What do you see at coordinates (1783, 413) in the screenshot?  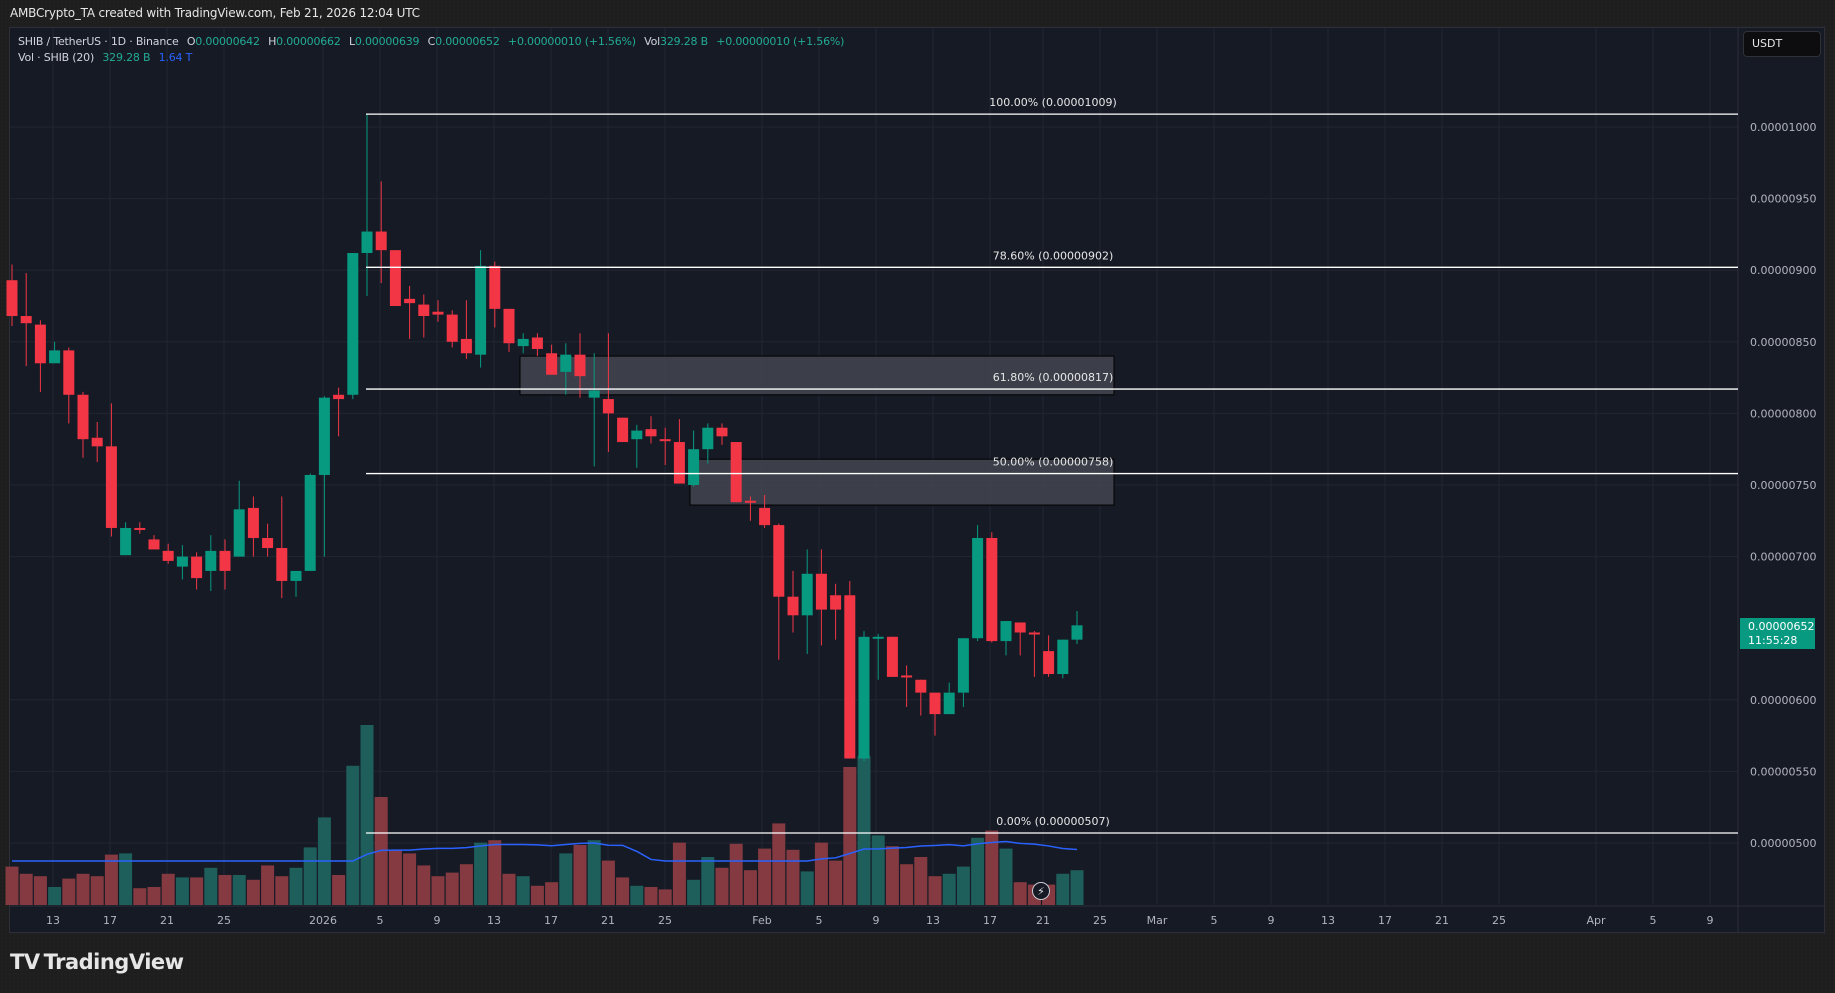 I see `y-axis-label: 0.00000800` at bounding box center [1783, 413].